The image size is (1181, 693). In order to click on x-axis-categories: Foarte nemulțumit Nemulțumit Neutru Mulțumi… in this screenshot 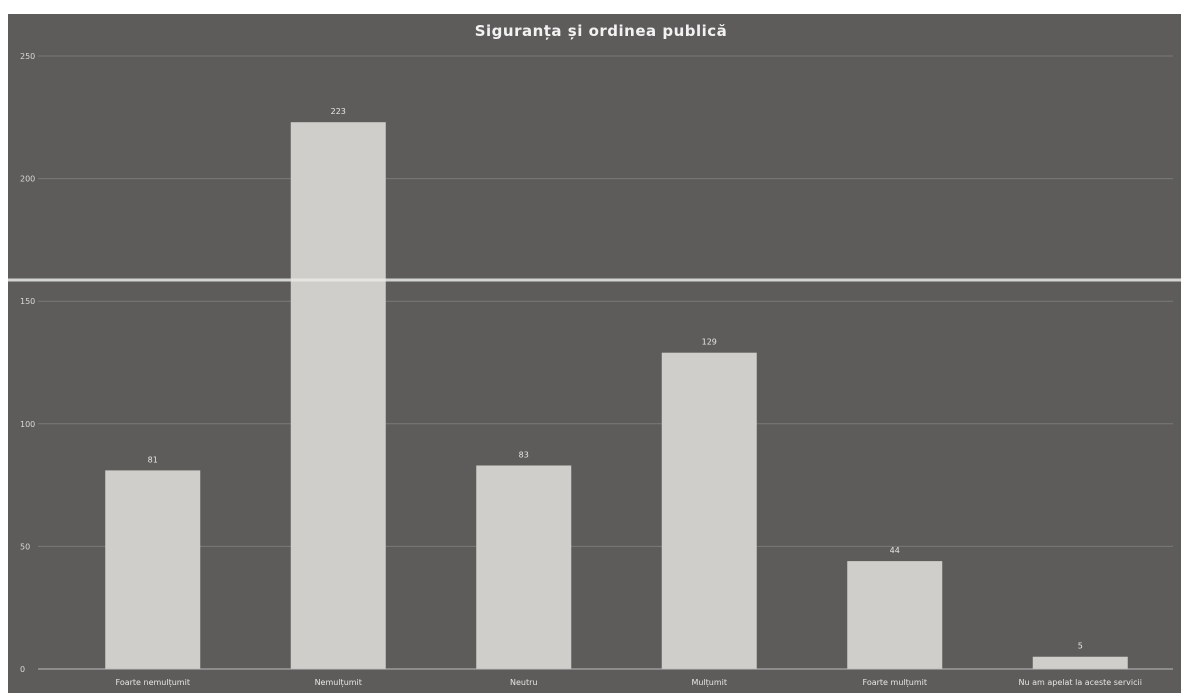, I will do `click(629, 683)`.